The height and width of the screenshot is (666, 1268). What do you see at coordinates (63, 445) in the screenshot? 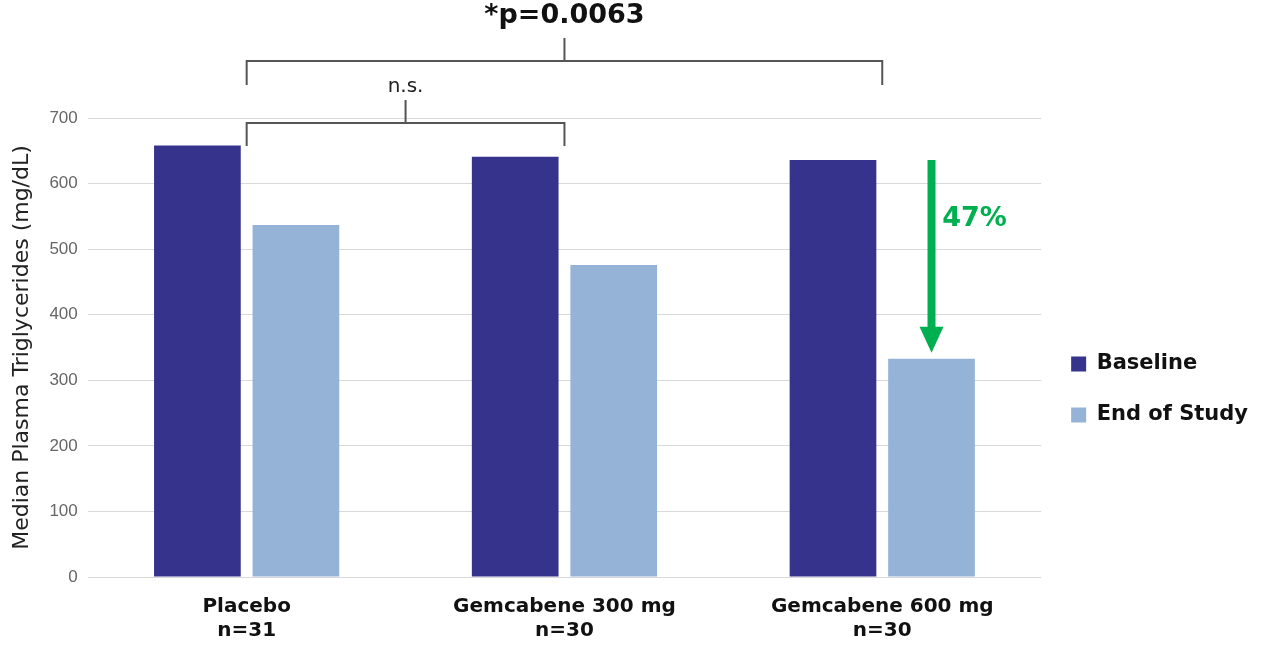
I see `y-tick-label: 200` at bounding box center [63, 445].